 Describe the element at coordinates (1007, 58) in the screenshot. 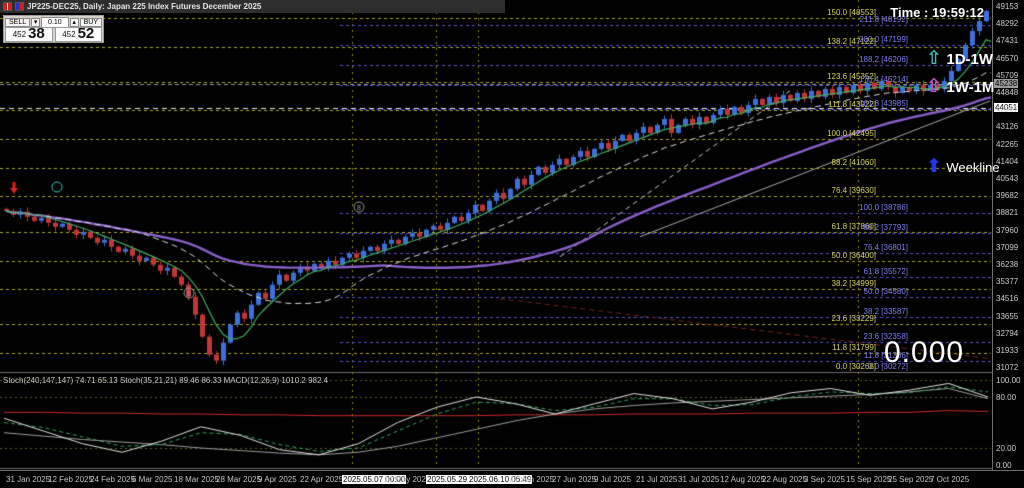

I see `price-tick: 46570` at that location.